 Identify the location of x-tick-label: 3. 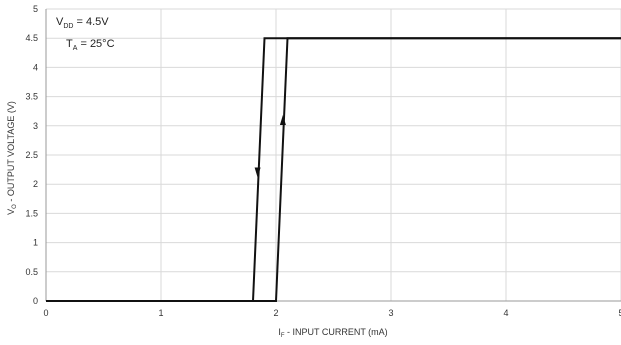
(390, 313).